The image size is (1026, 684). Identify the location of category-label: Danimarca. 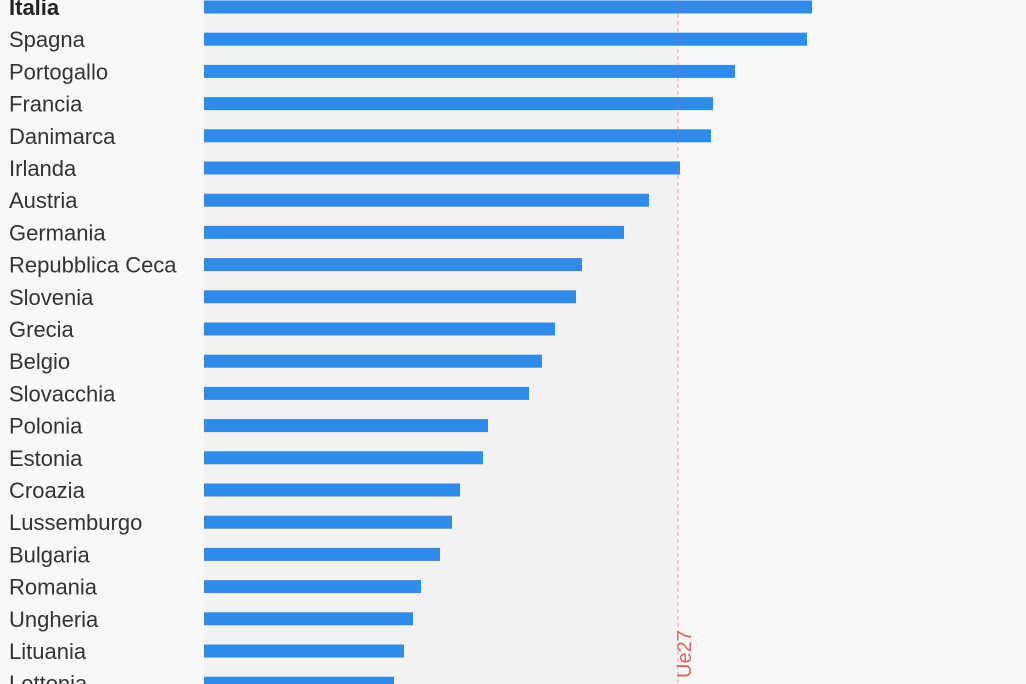
(62, 136).